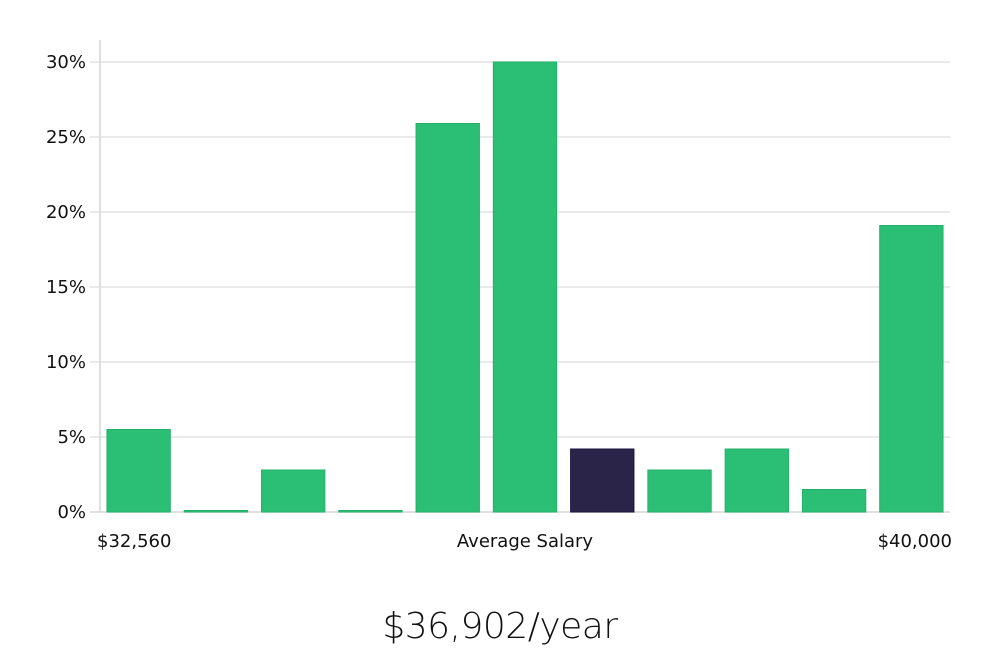 This screenshot has height=660, width=1000. What do you see at coordinates (66, 62) in the screenshot?
I see `y-tick-label: 30%` at bounding box center [66, 62].